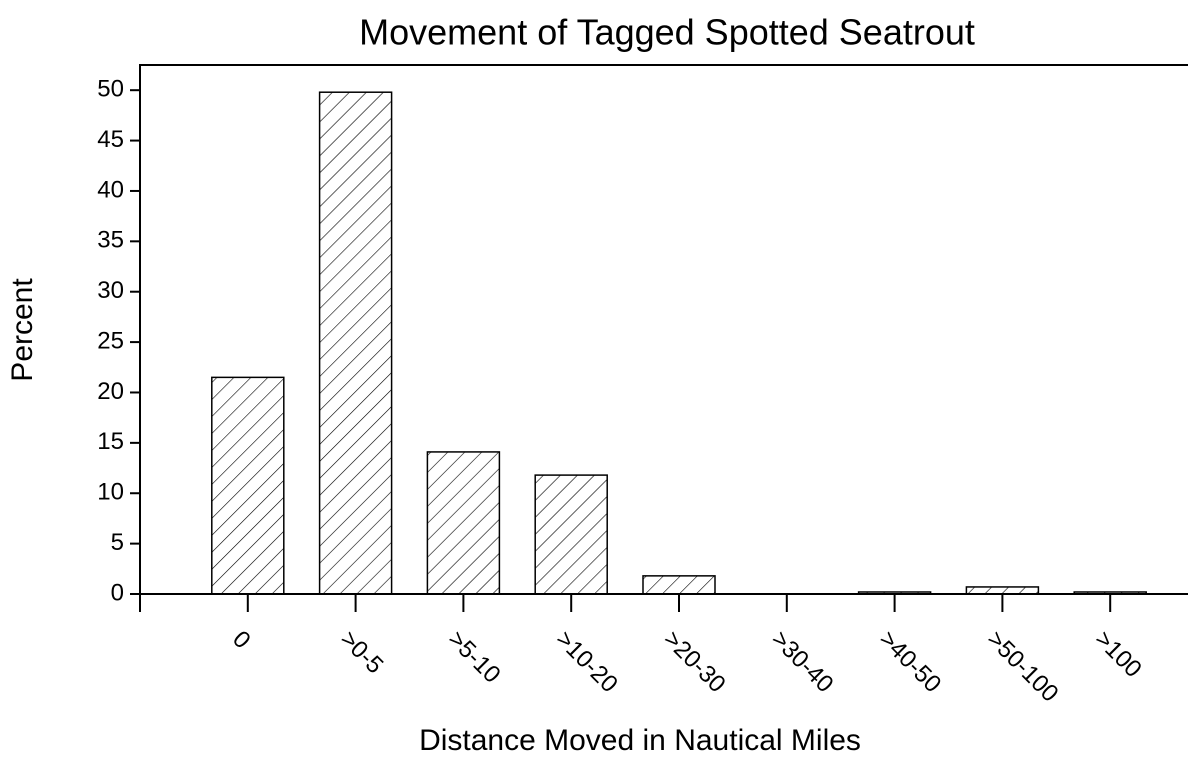 The width and height of the screenshot is (1188, 760). I want to click on x-tick-label: >10-20, so click(586, 662).